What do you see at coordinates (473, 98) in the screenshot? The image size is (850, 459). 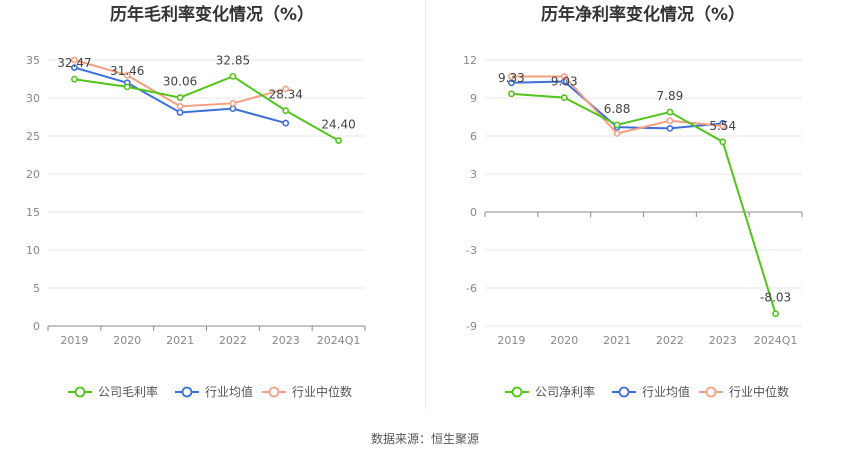 I see `net-y-tick-label: 9` at bounding box center [473, 98].